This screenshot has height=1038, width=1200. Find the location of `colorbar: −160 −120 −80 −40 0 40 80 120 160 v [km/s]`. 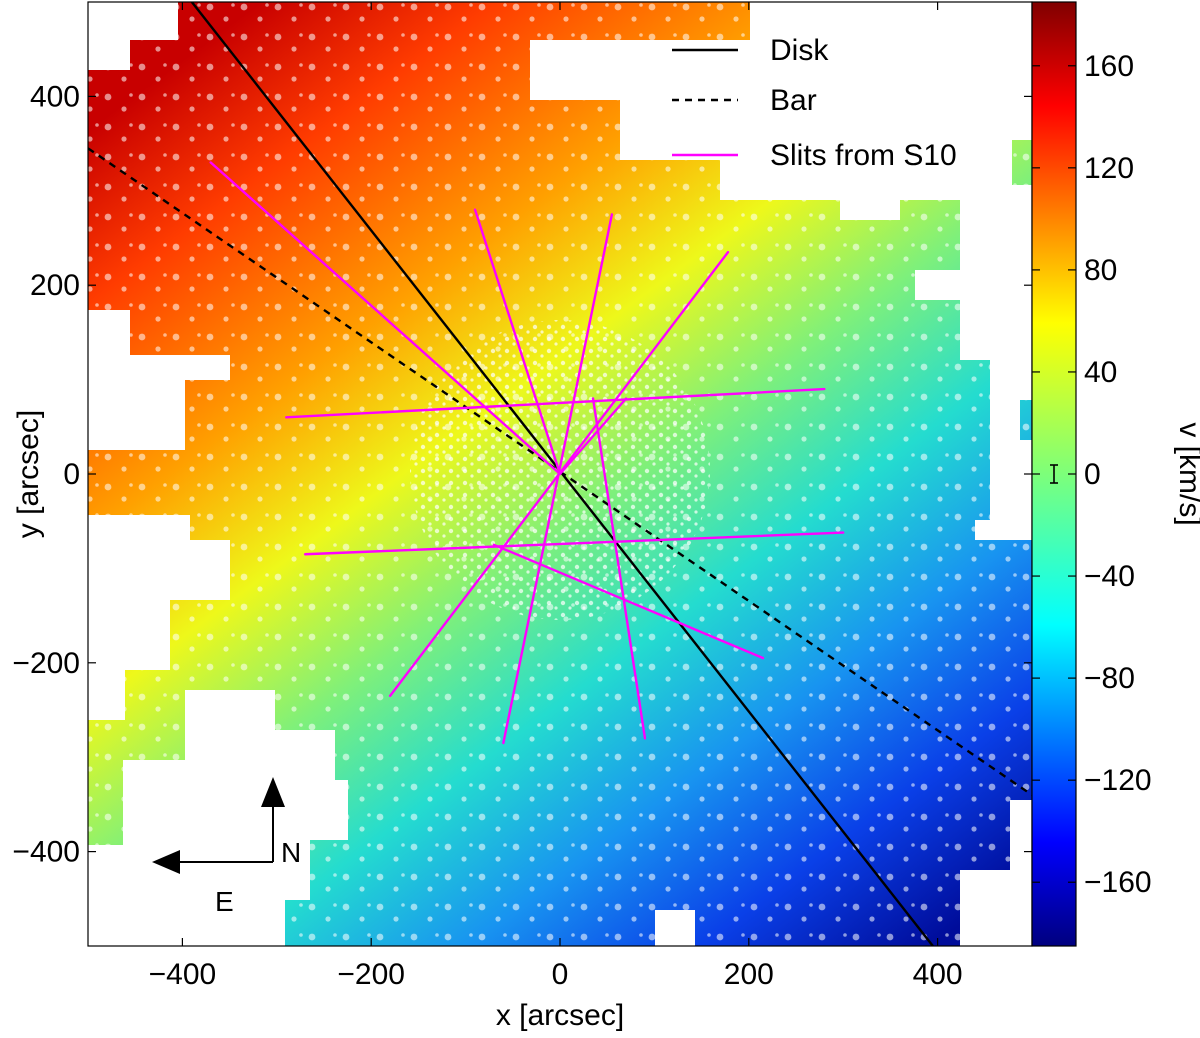

colorbar: −160 −120 −80 −40 0 40 80 120 160 v [km/s] is located at coordinates (1115, 474).